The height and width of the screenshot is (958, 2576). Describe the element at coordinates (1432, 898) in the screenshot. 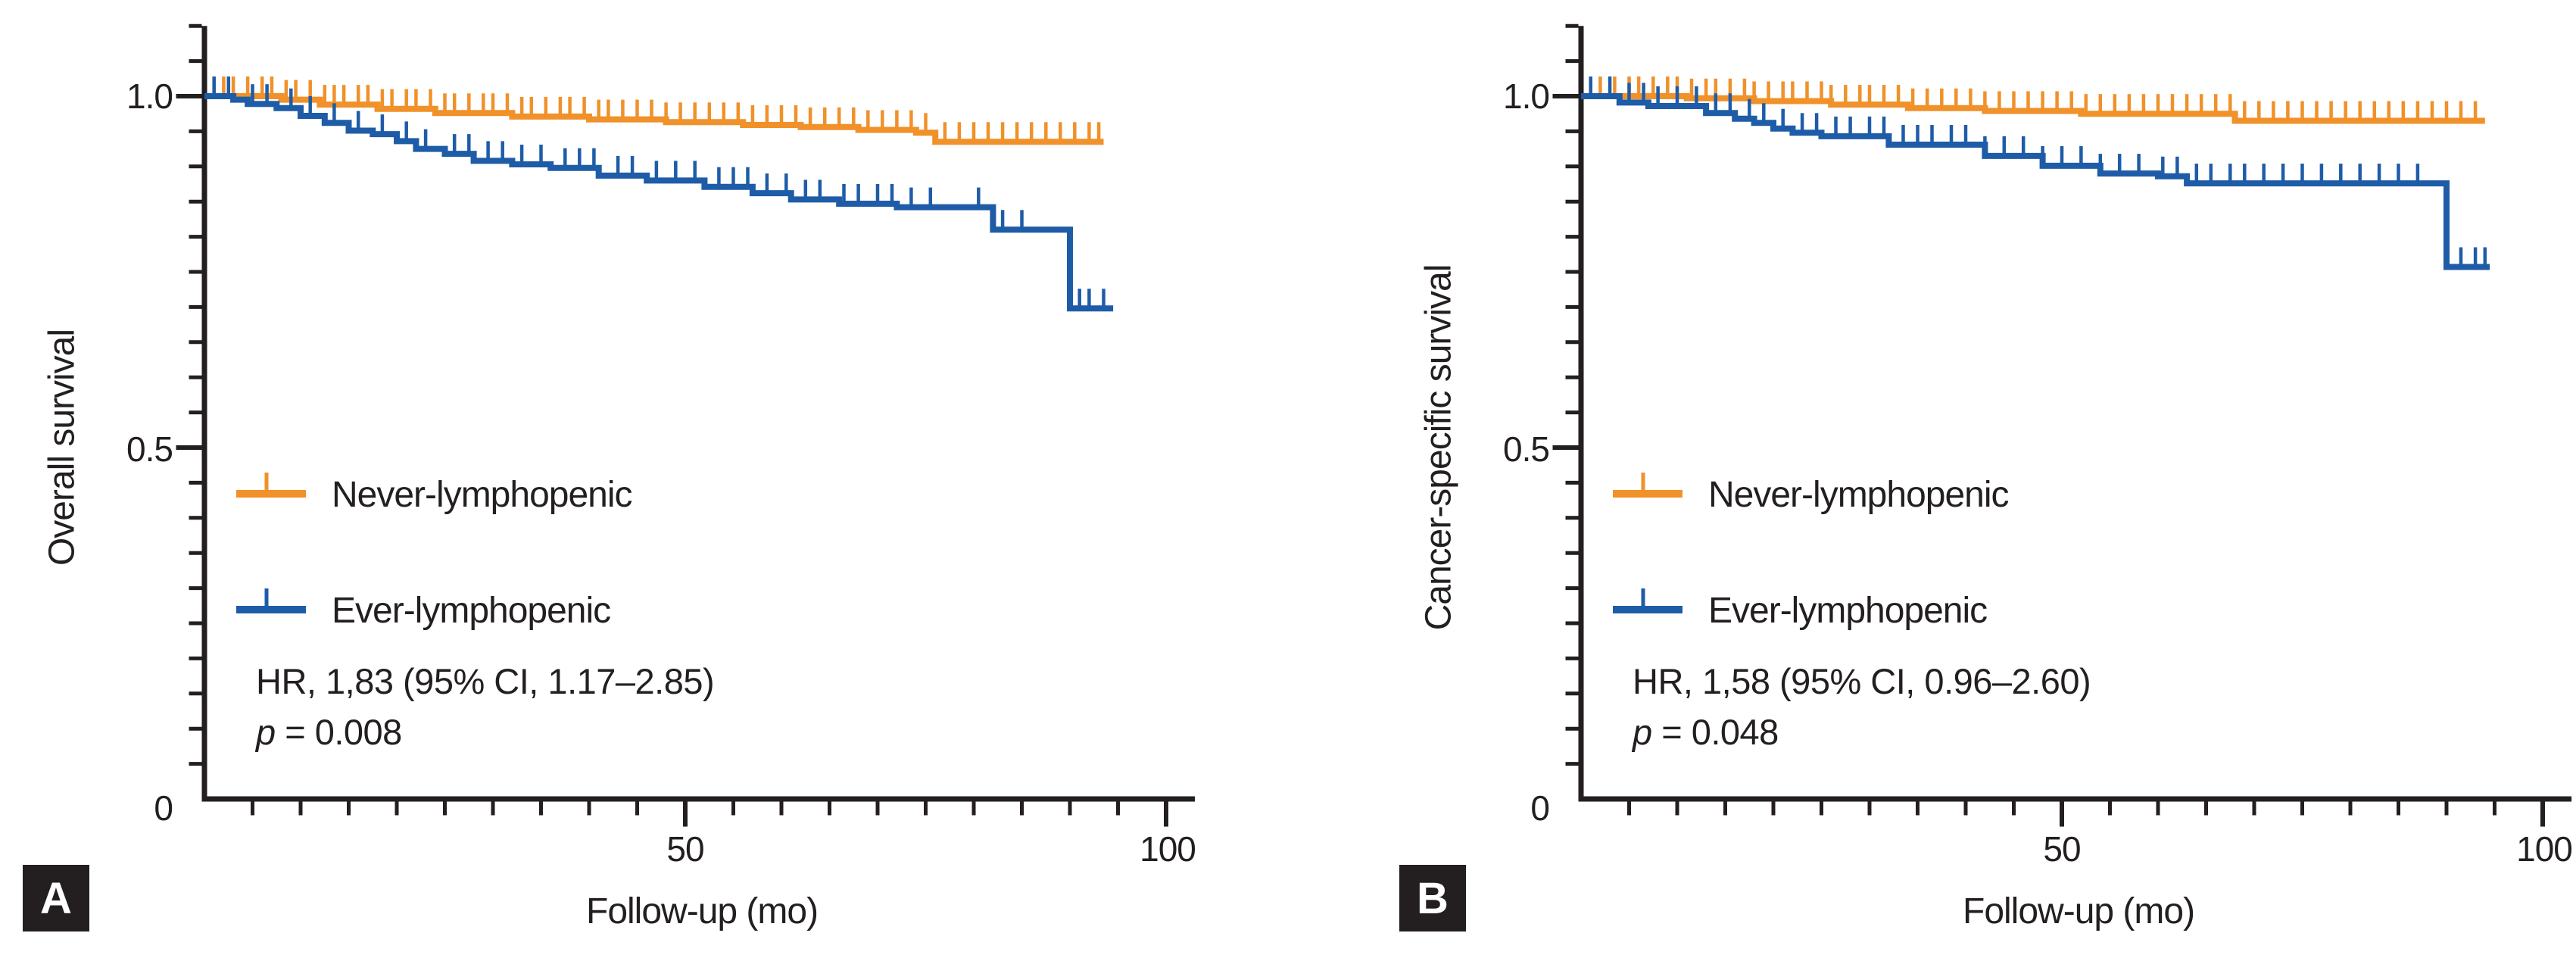

I see `panel-b-badge: B` at that location.